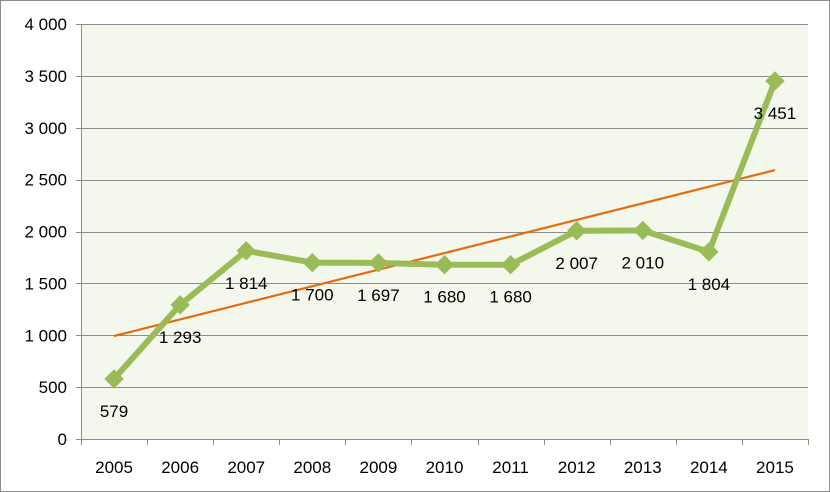  I want to click on x-tick-label: 2013, so click(643, 467).